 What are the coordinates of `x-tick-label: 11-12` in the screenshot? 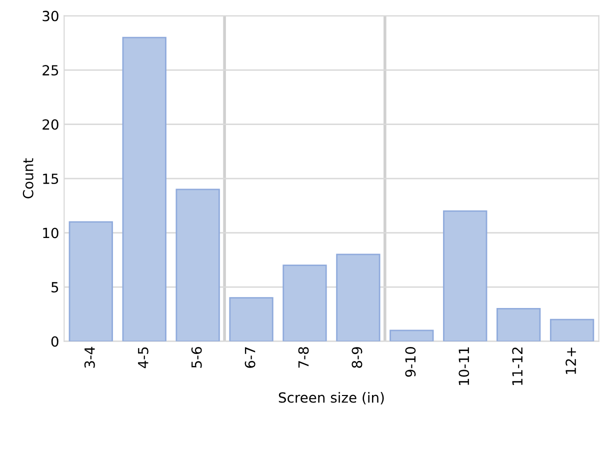 It's located at (517, 366).